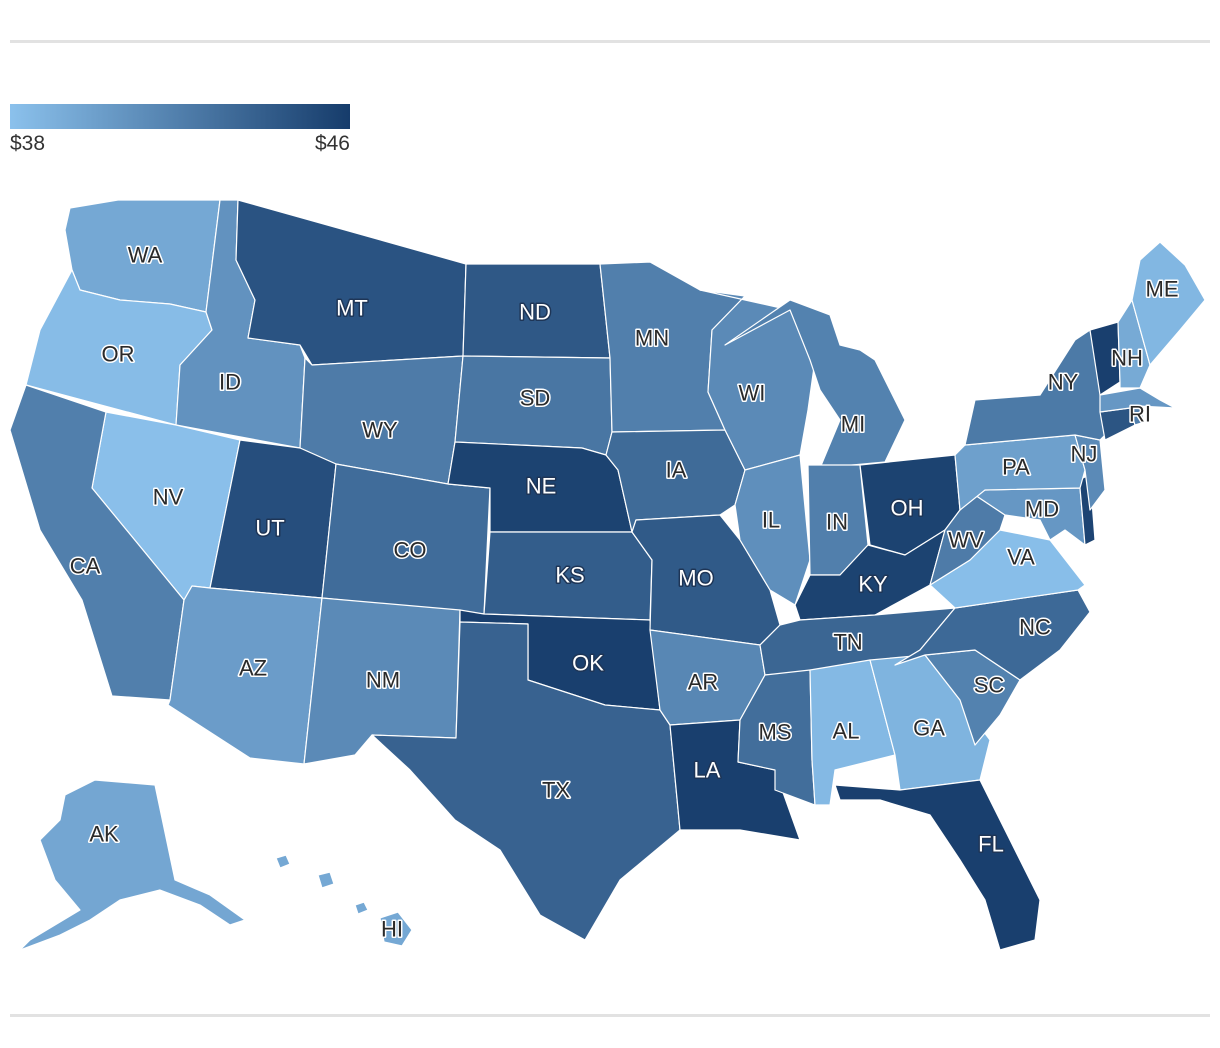  I want to click on color-legend: $38 $46, so click(180, 131).